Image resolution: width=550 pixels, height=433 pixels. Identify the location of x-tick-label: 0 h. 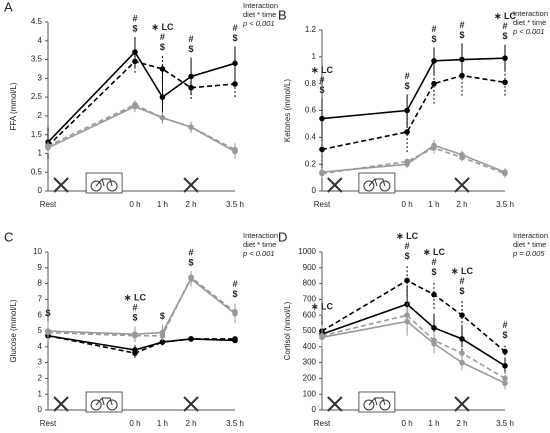
(134, 204).